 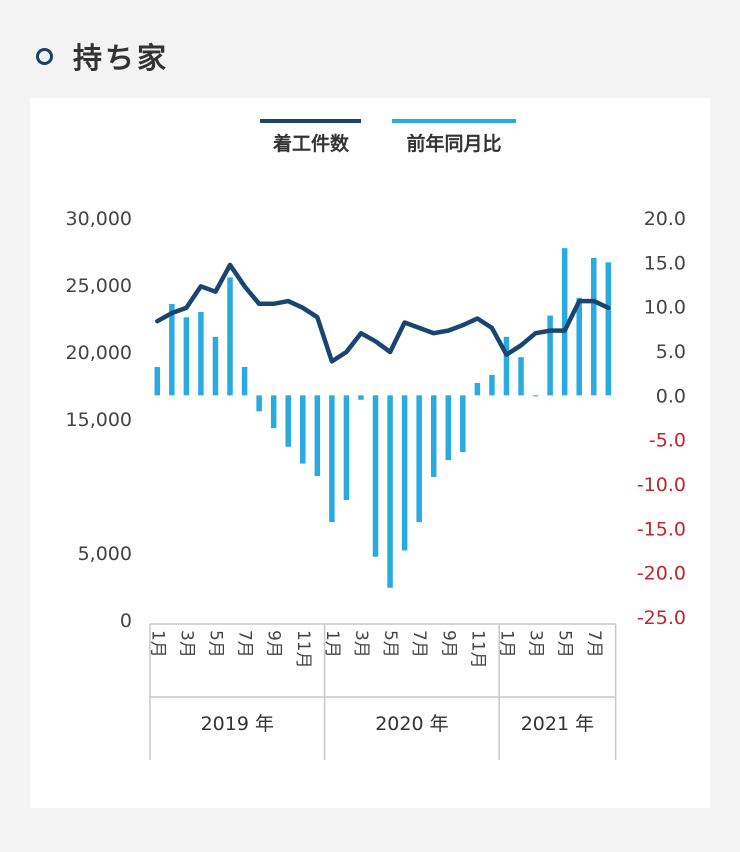 What do you see at coordinates (557, 724) in the screenshot?
I see `x-year-label: 2021 年` at bounding box center [557, 724].